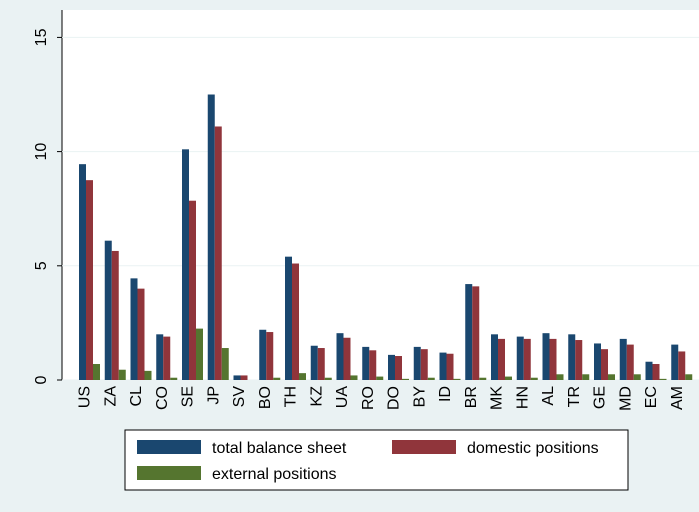 The height and width of the screenshot is (512, 699). Describe the element at coordinates (342, 397) in the screenshot. I see `x-tick-label: UA` at that location.